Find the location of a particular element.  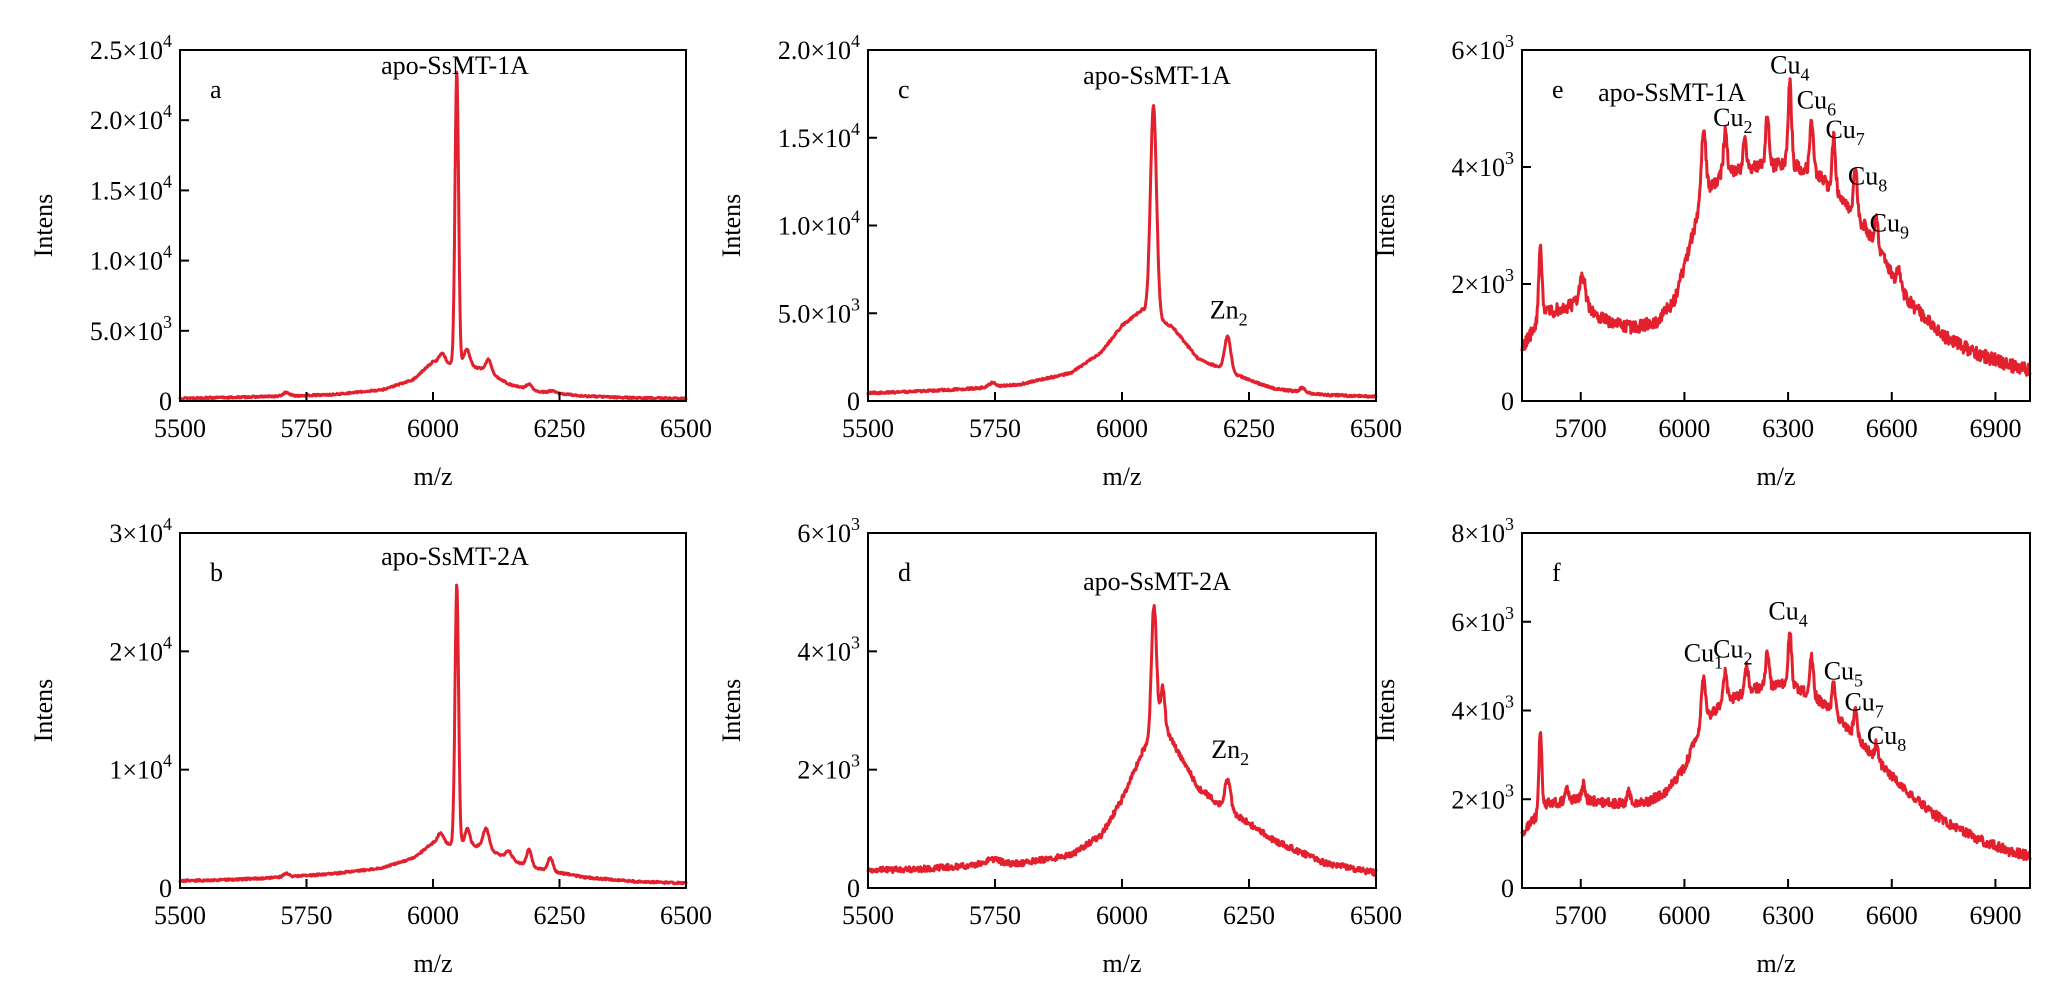

x-tick-label-b: 6000 is located at coordinates (433, 915).